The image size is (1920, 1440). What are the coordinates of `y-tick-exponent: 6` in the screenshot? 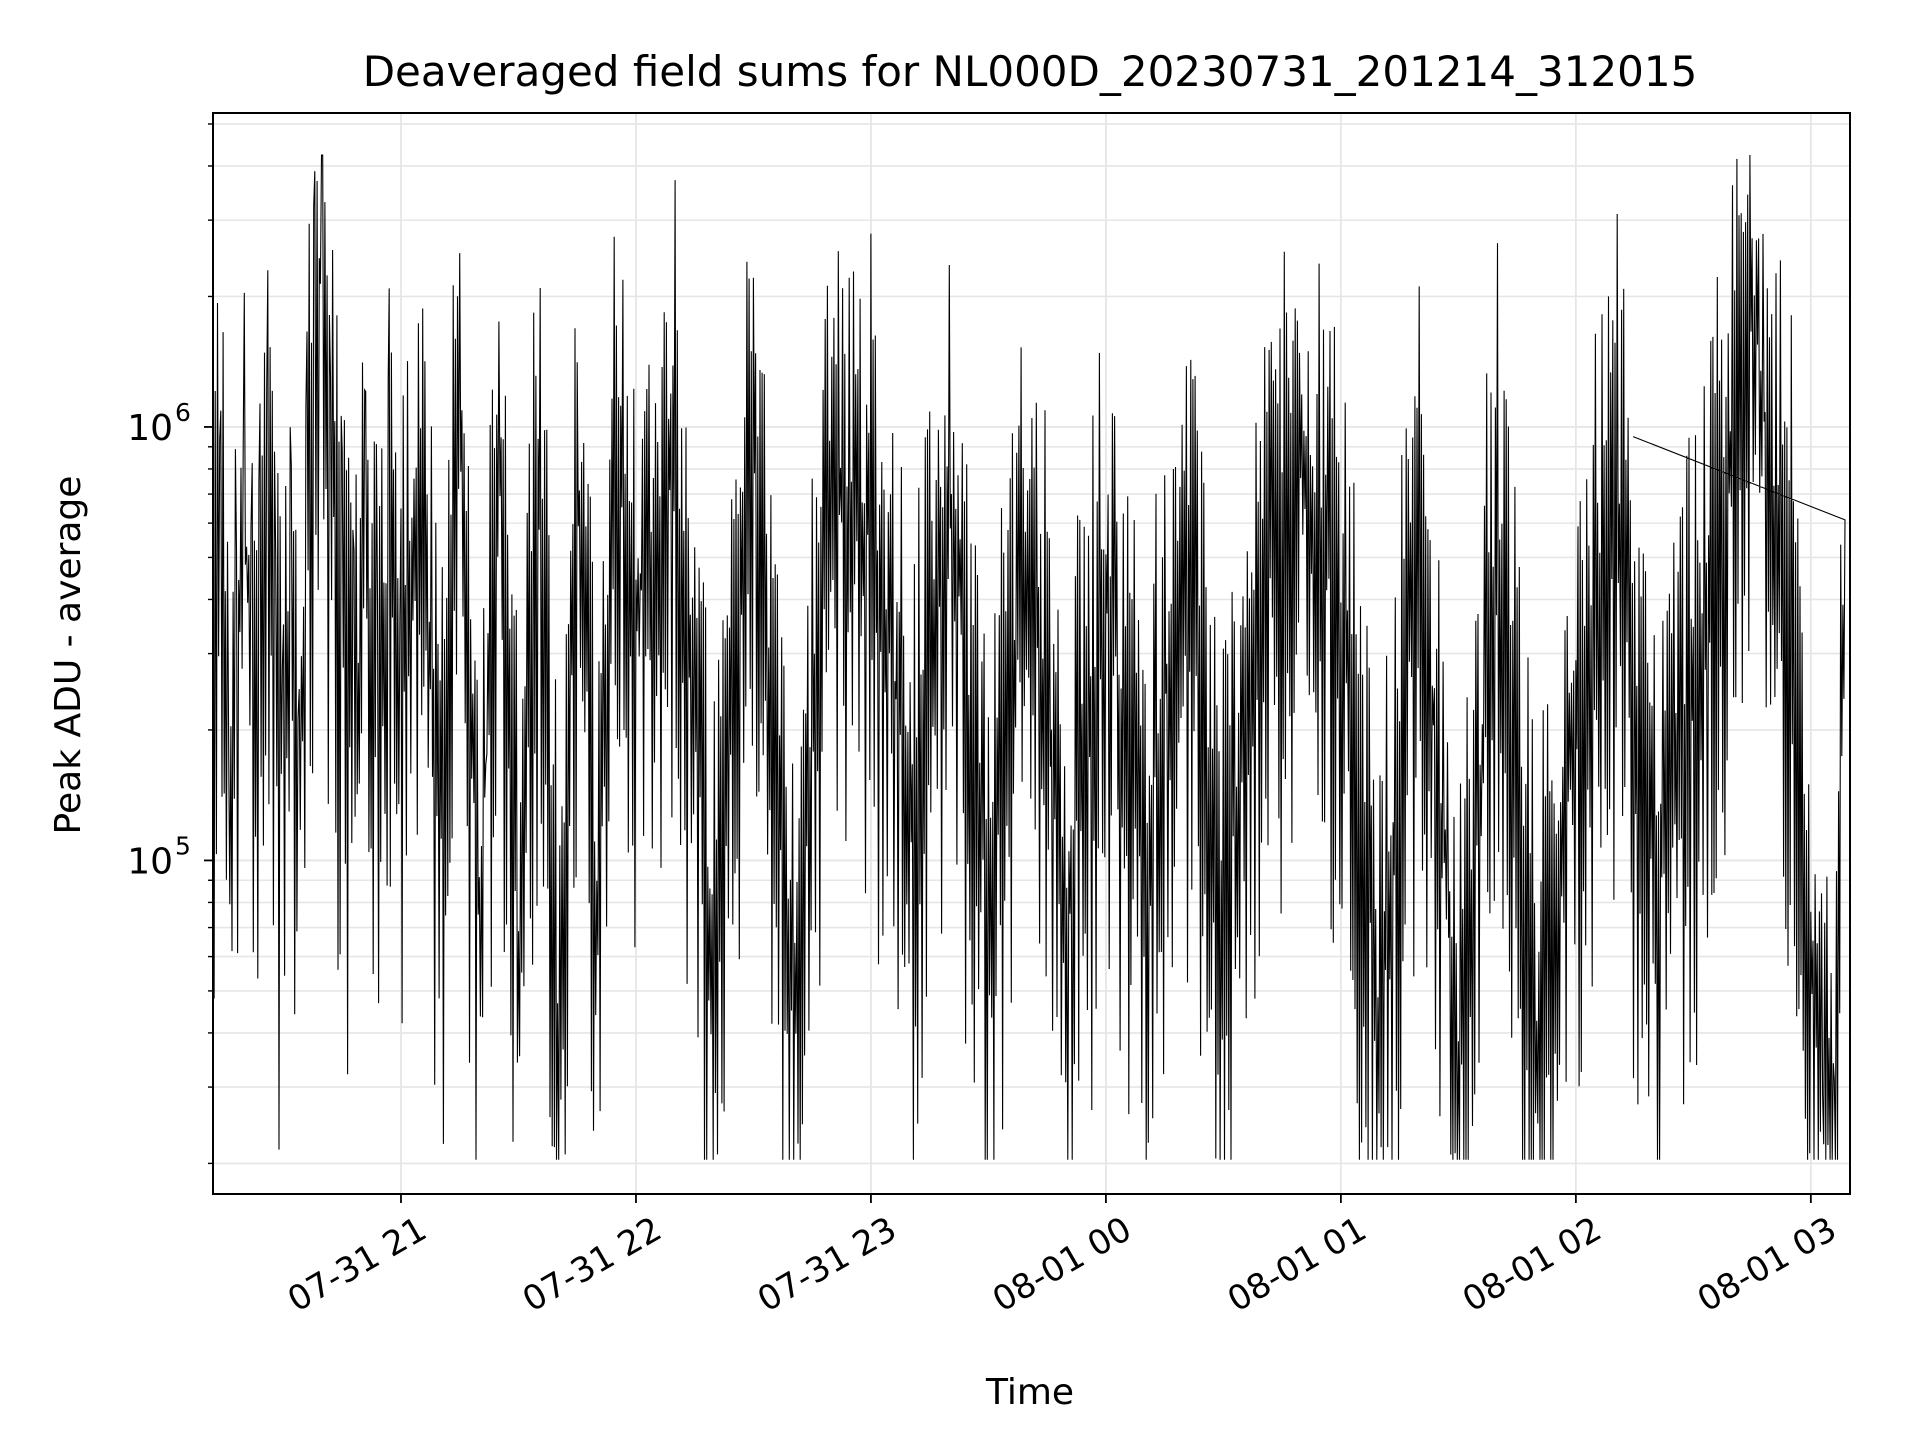 It's located at (183, 412).